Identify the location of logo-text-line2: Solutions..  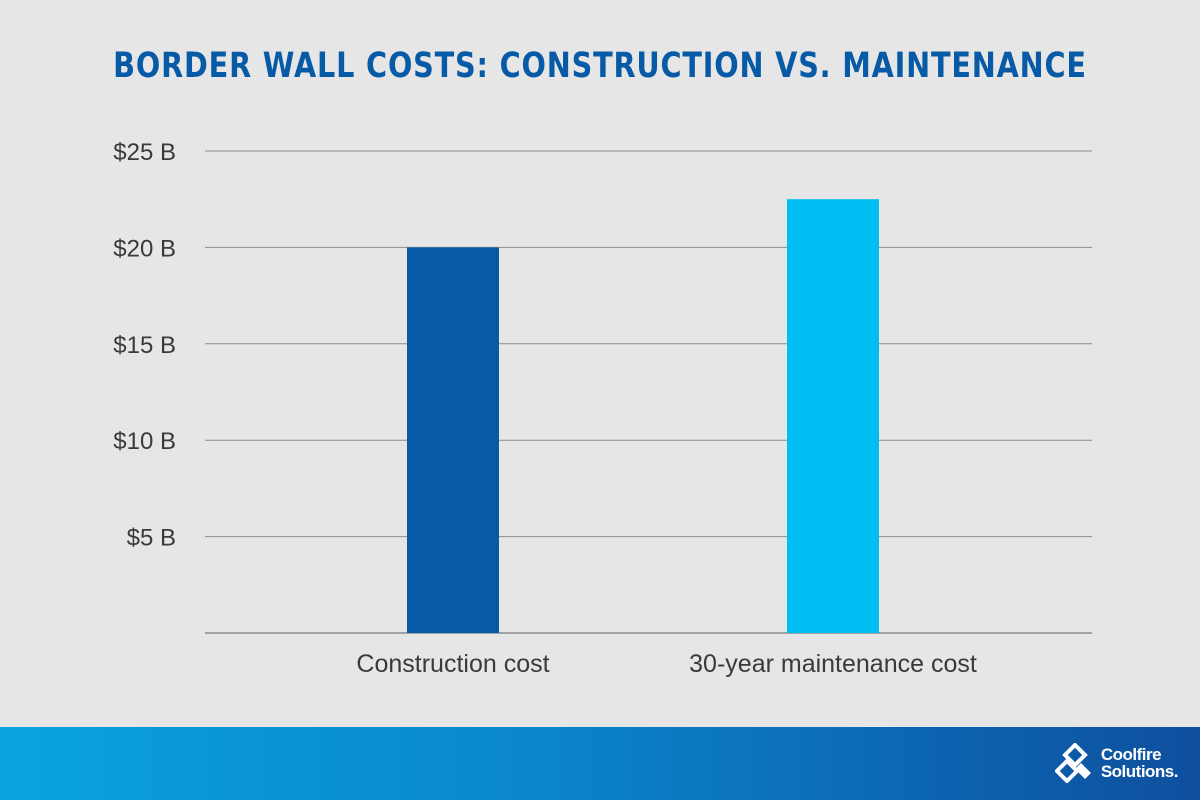
(1139, 771).